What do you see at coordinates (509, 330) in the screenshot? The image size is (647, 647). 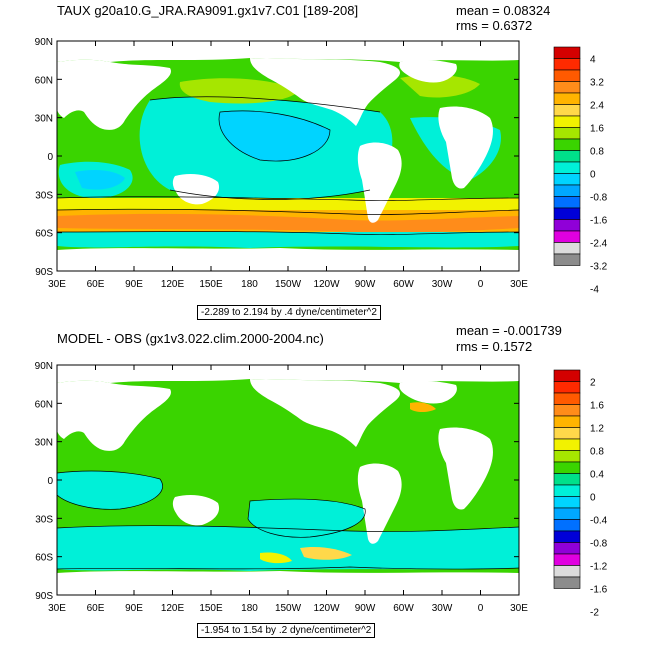 I see `mean-value: mean = -0.001739` at bounding box center [509, 330].